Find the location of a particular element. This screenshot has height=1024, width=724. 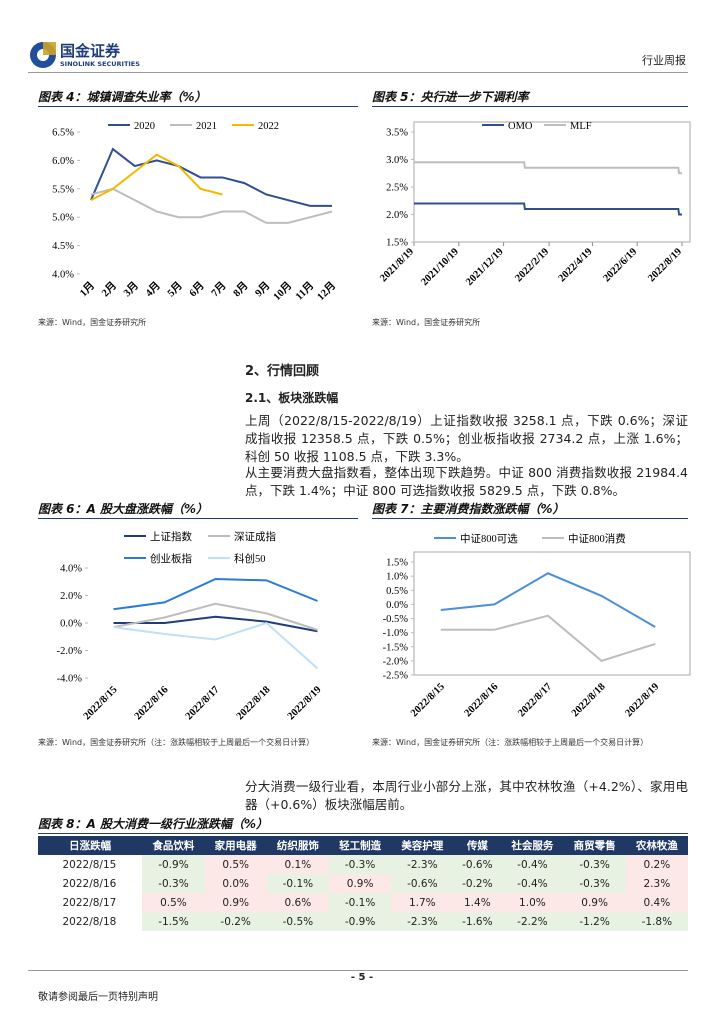

table-header-cell: 社会服务 is located at coordinates (532, 845).